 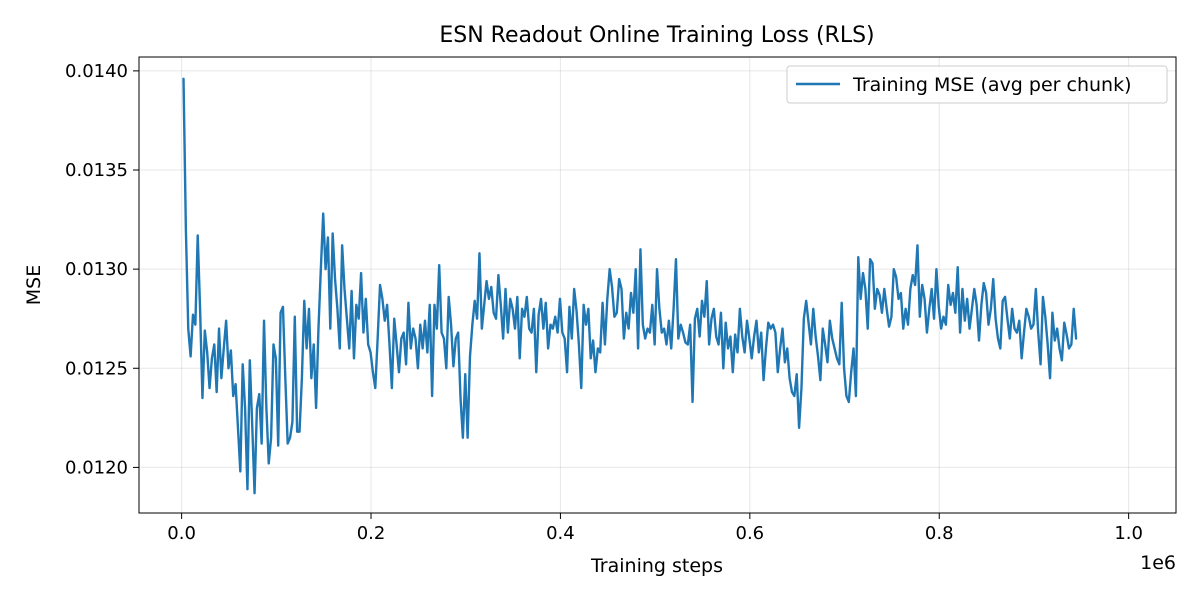 I want to click on y-tick-label: 0.0135, so click(x=96, y=170).